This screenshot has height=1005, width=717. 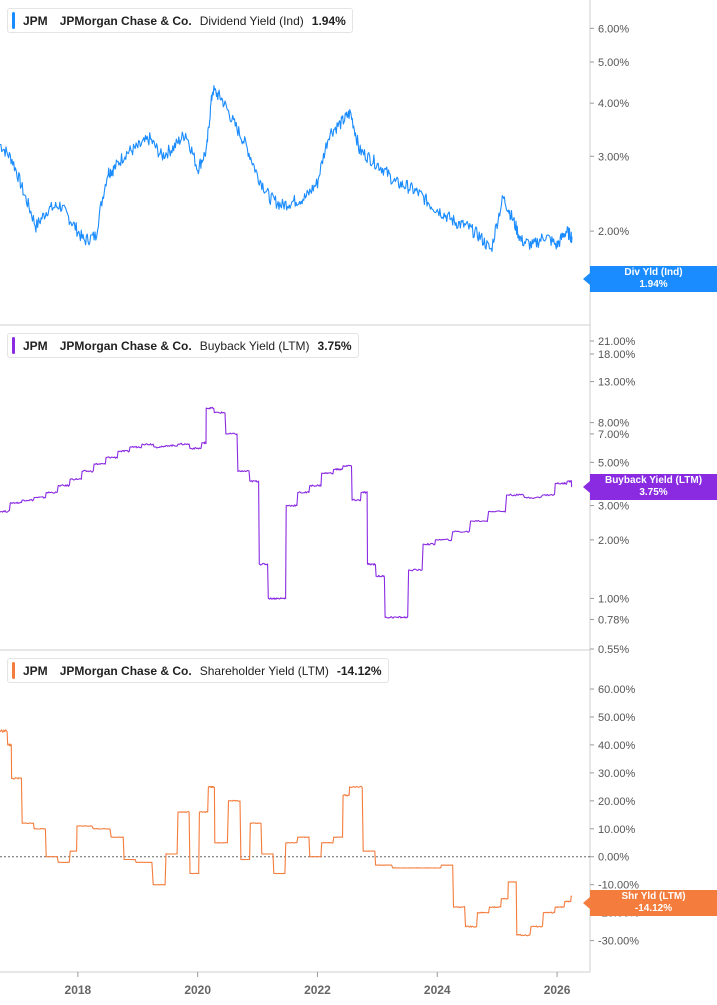 I want to click on y-tick: 18.00%, so click(x=613, y=355).